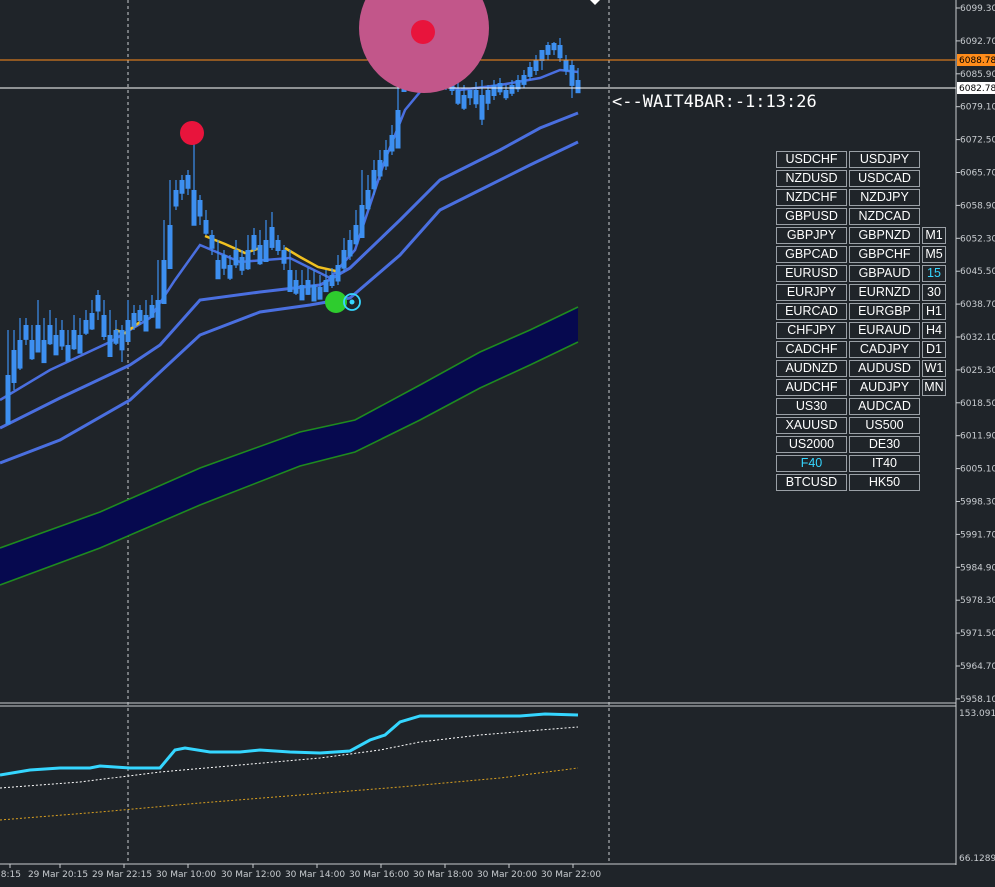  Describe the element at coordinates (934, 368) in the screenshot. I see `timeframe-button-w1: W1` at that location.